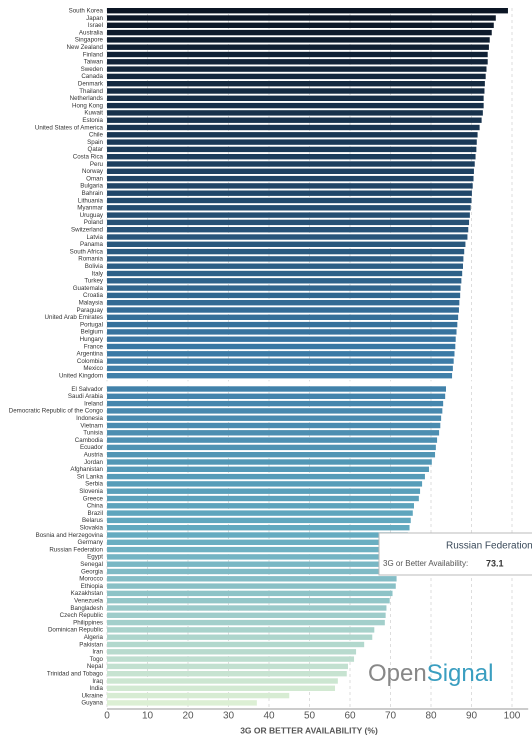 The height and width of the screenshot is (742, 532). I want to click on tooltip-box, so click(455, 554).